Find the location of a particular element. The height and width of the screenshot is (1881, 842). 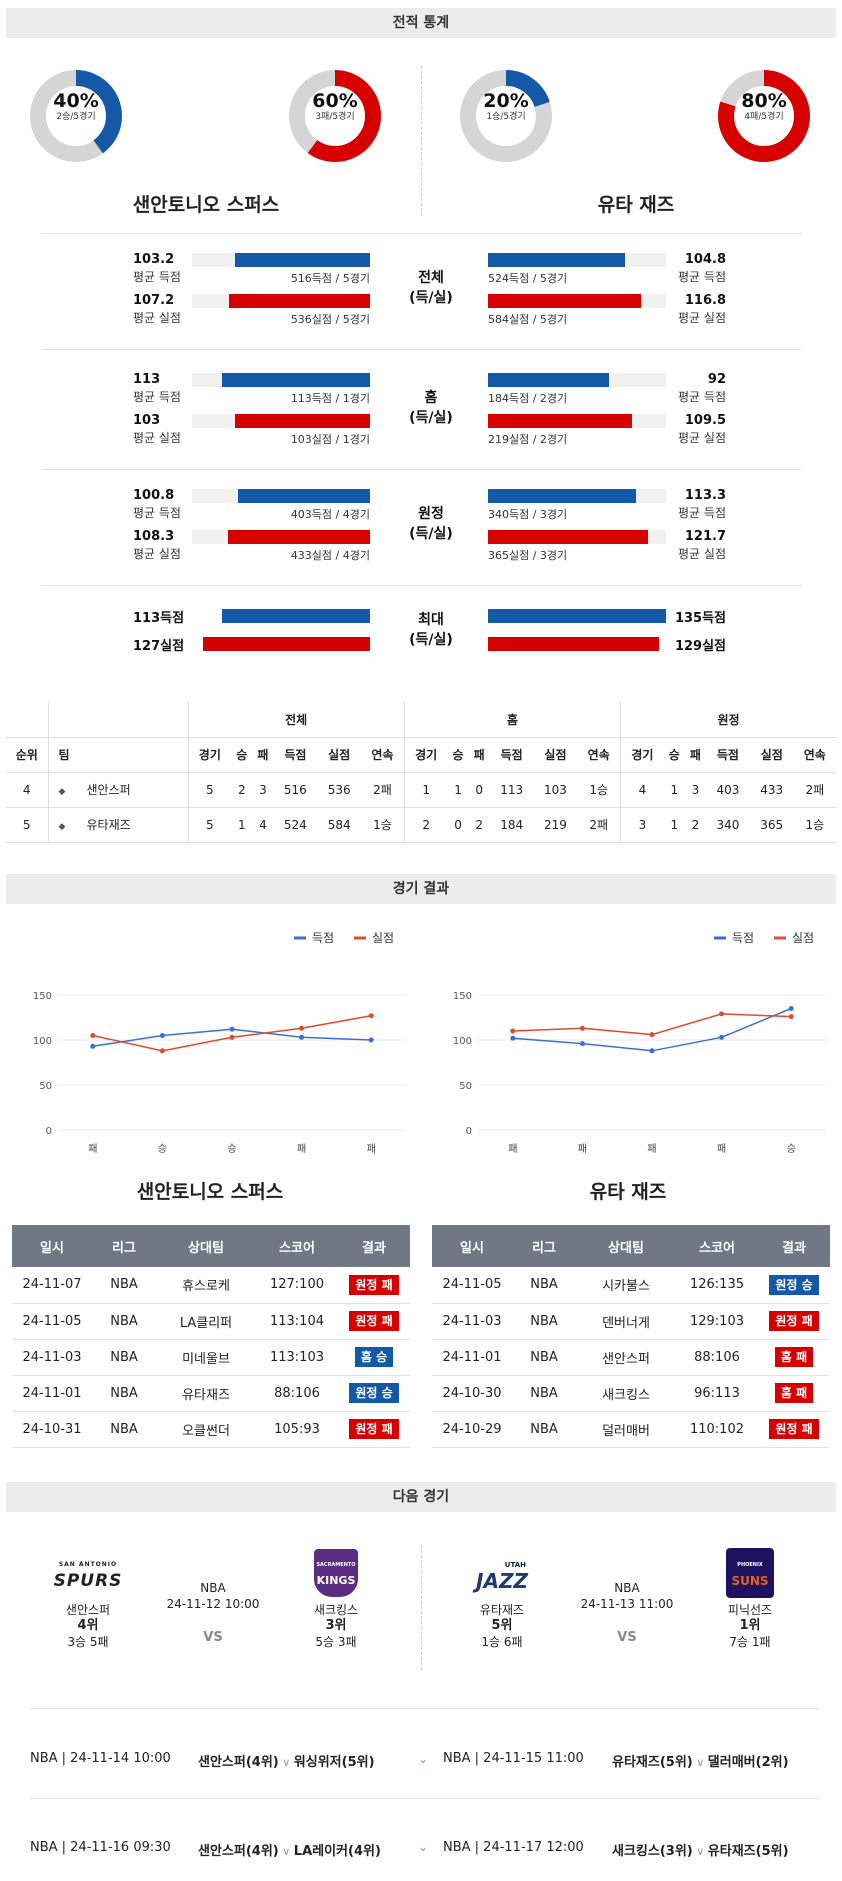

team: 샌안스퍼(4위) is located at coordinates (238, 1762).